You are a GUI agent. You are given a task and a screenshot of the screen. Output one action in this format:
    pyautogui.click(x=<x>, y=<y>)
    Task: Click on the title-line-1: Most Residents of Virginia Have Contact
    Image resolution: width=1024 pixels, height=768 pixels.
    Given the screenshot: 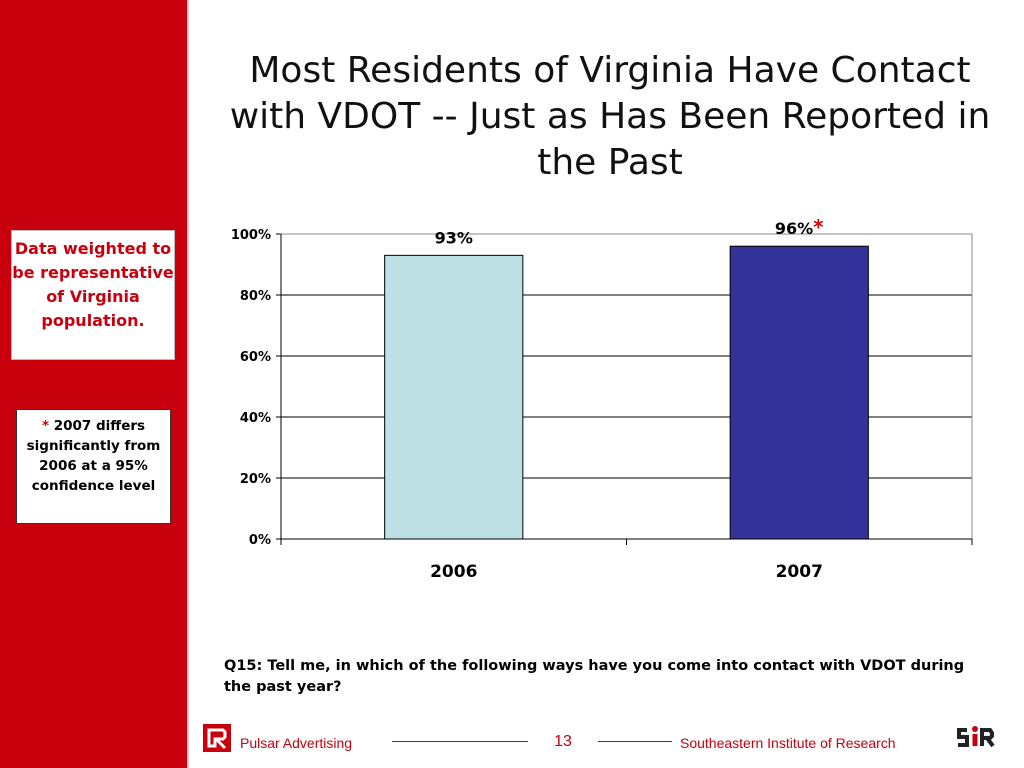 What is the action you would take?
    pyautogui.click(x=610, y=70)
    